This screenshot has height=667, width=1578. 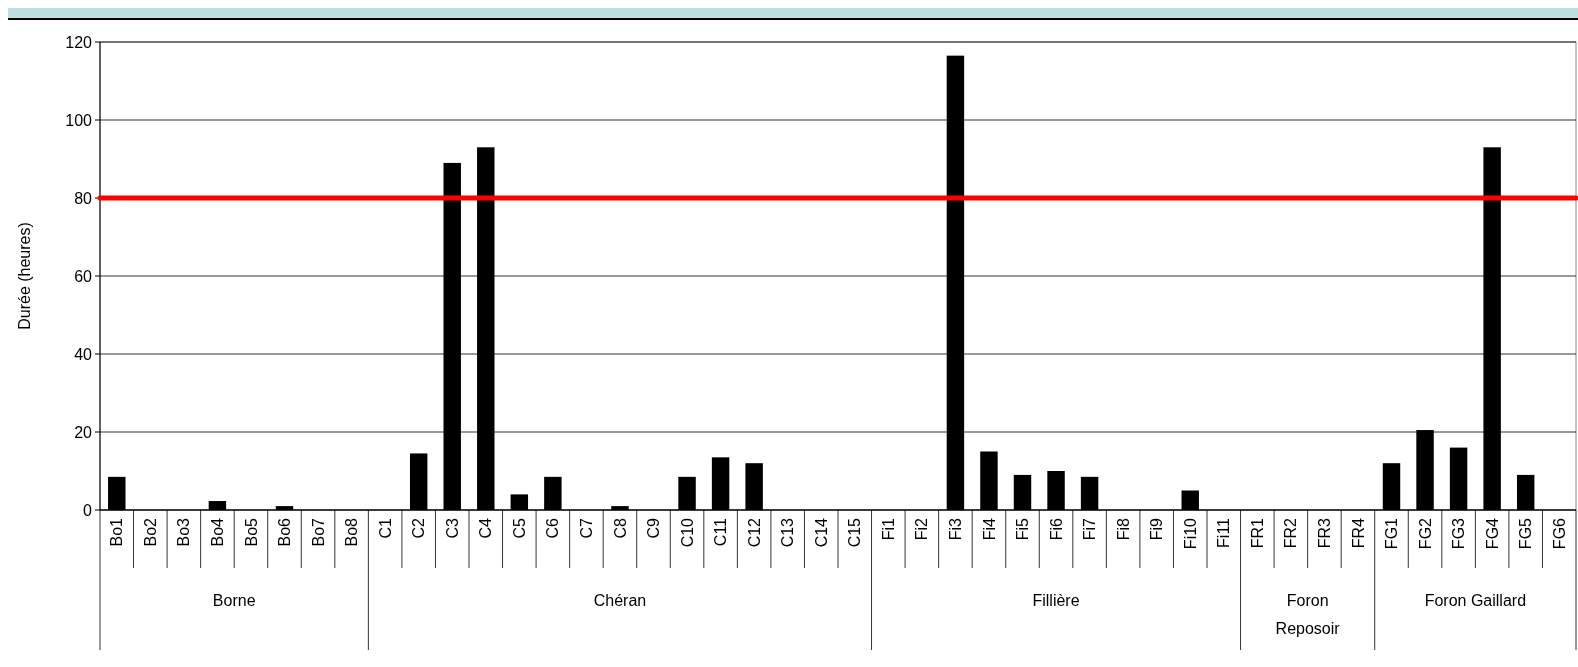 I want to click on x-tick-label: Bo1, so click(x=117, y=532).